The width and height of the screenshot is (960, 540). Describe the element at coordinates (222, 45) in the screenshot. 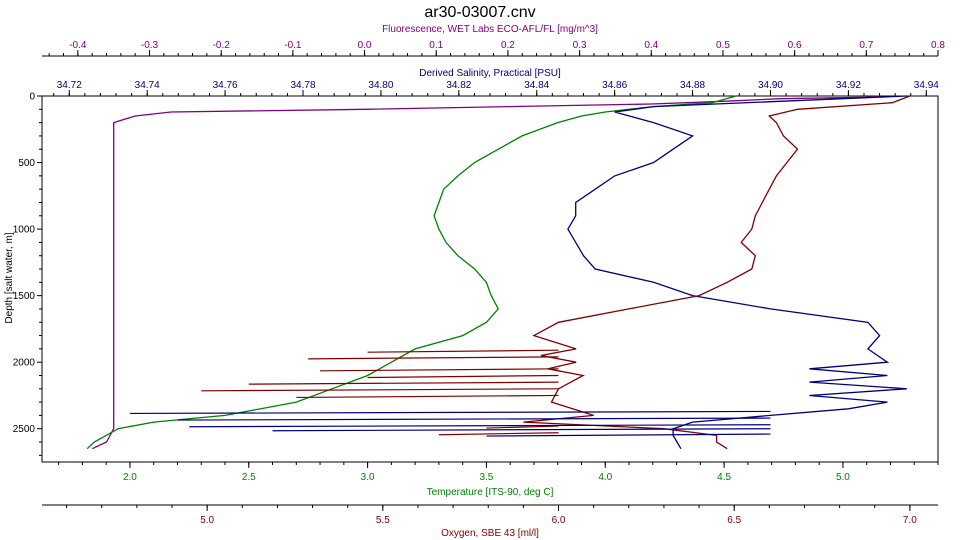

I see `fluorescence-tick-label: -0.2` at that location.